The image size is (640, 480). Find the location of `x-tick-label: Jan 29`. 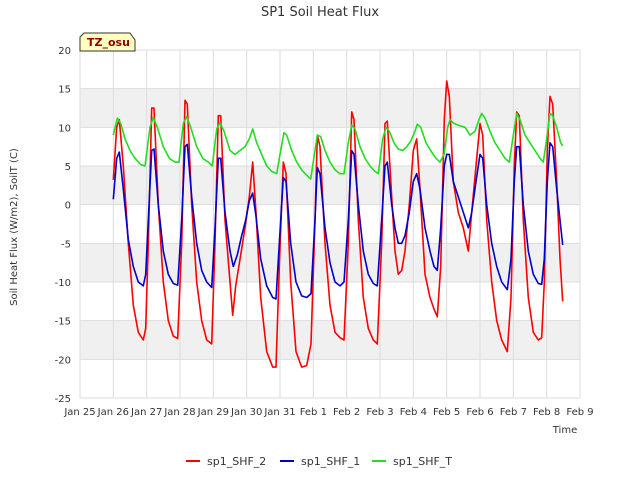

x-tick-label: Jan 29 is located at coordinates (213, 412).